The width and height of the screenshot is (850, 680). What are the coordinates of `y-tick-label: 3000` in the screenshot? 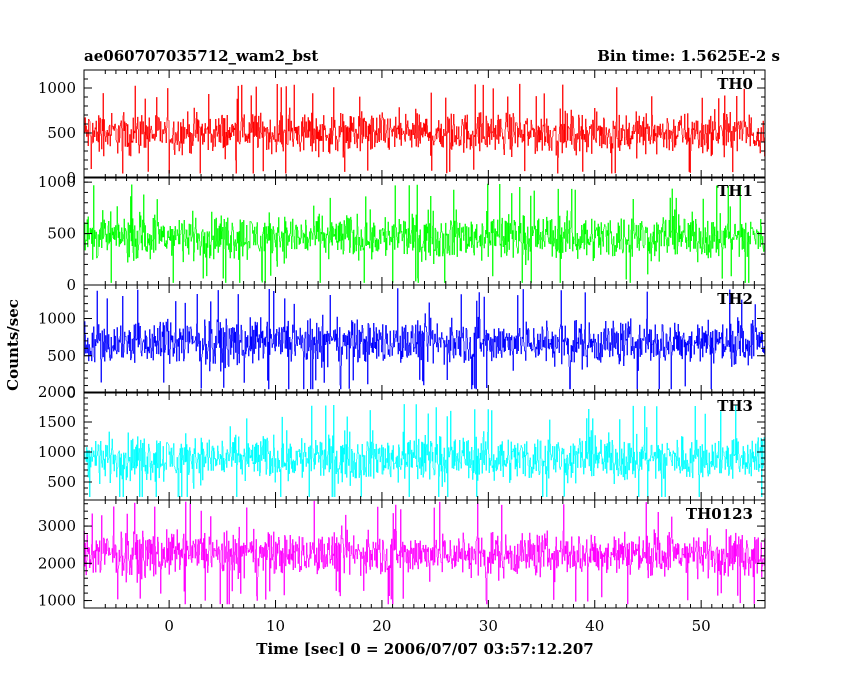 It's located at (57, 526).